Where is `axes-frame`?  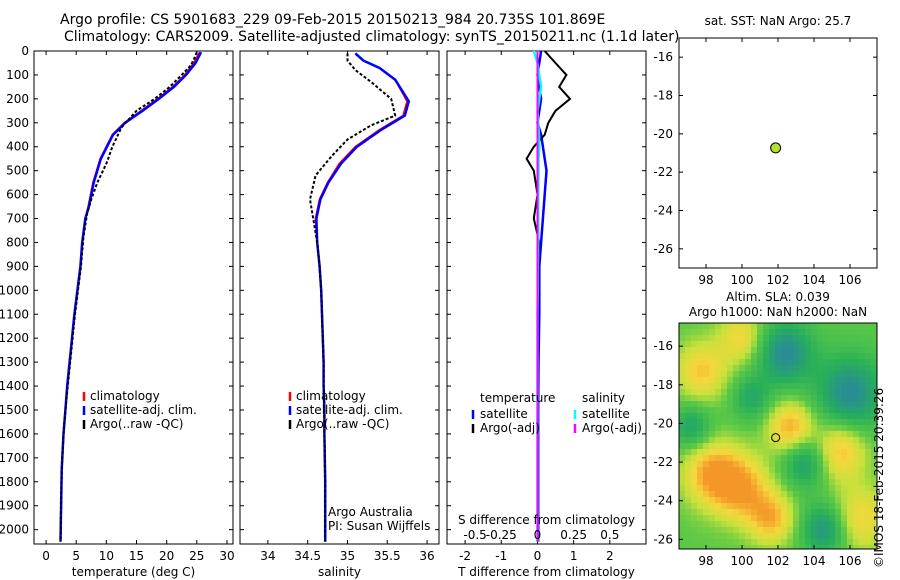
axes-frame is located at coordinates (778, 153).